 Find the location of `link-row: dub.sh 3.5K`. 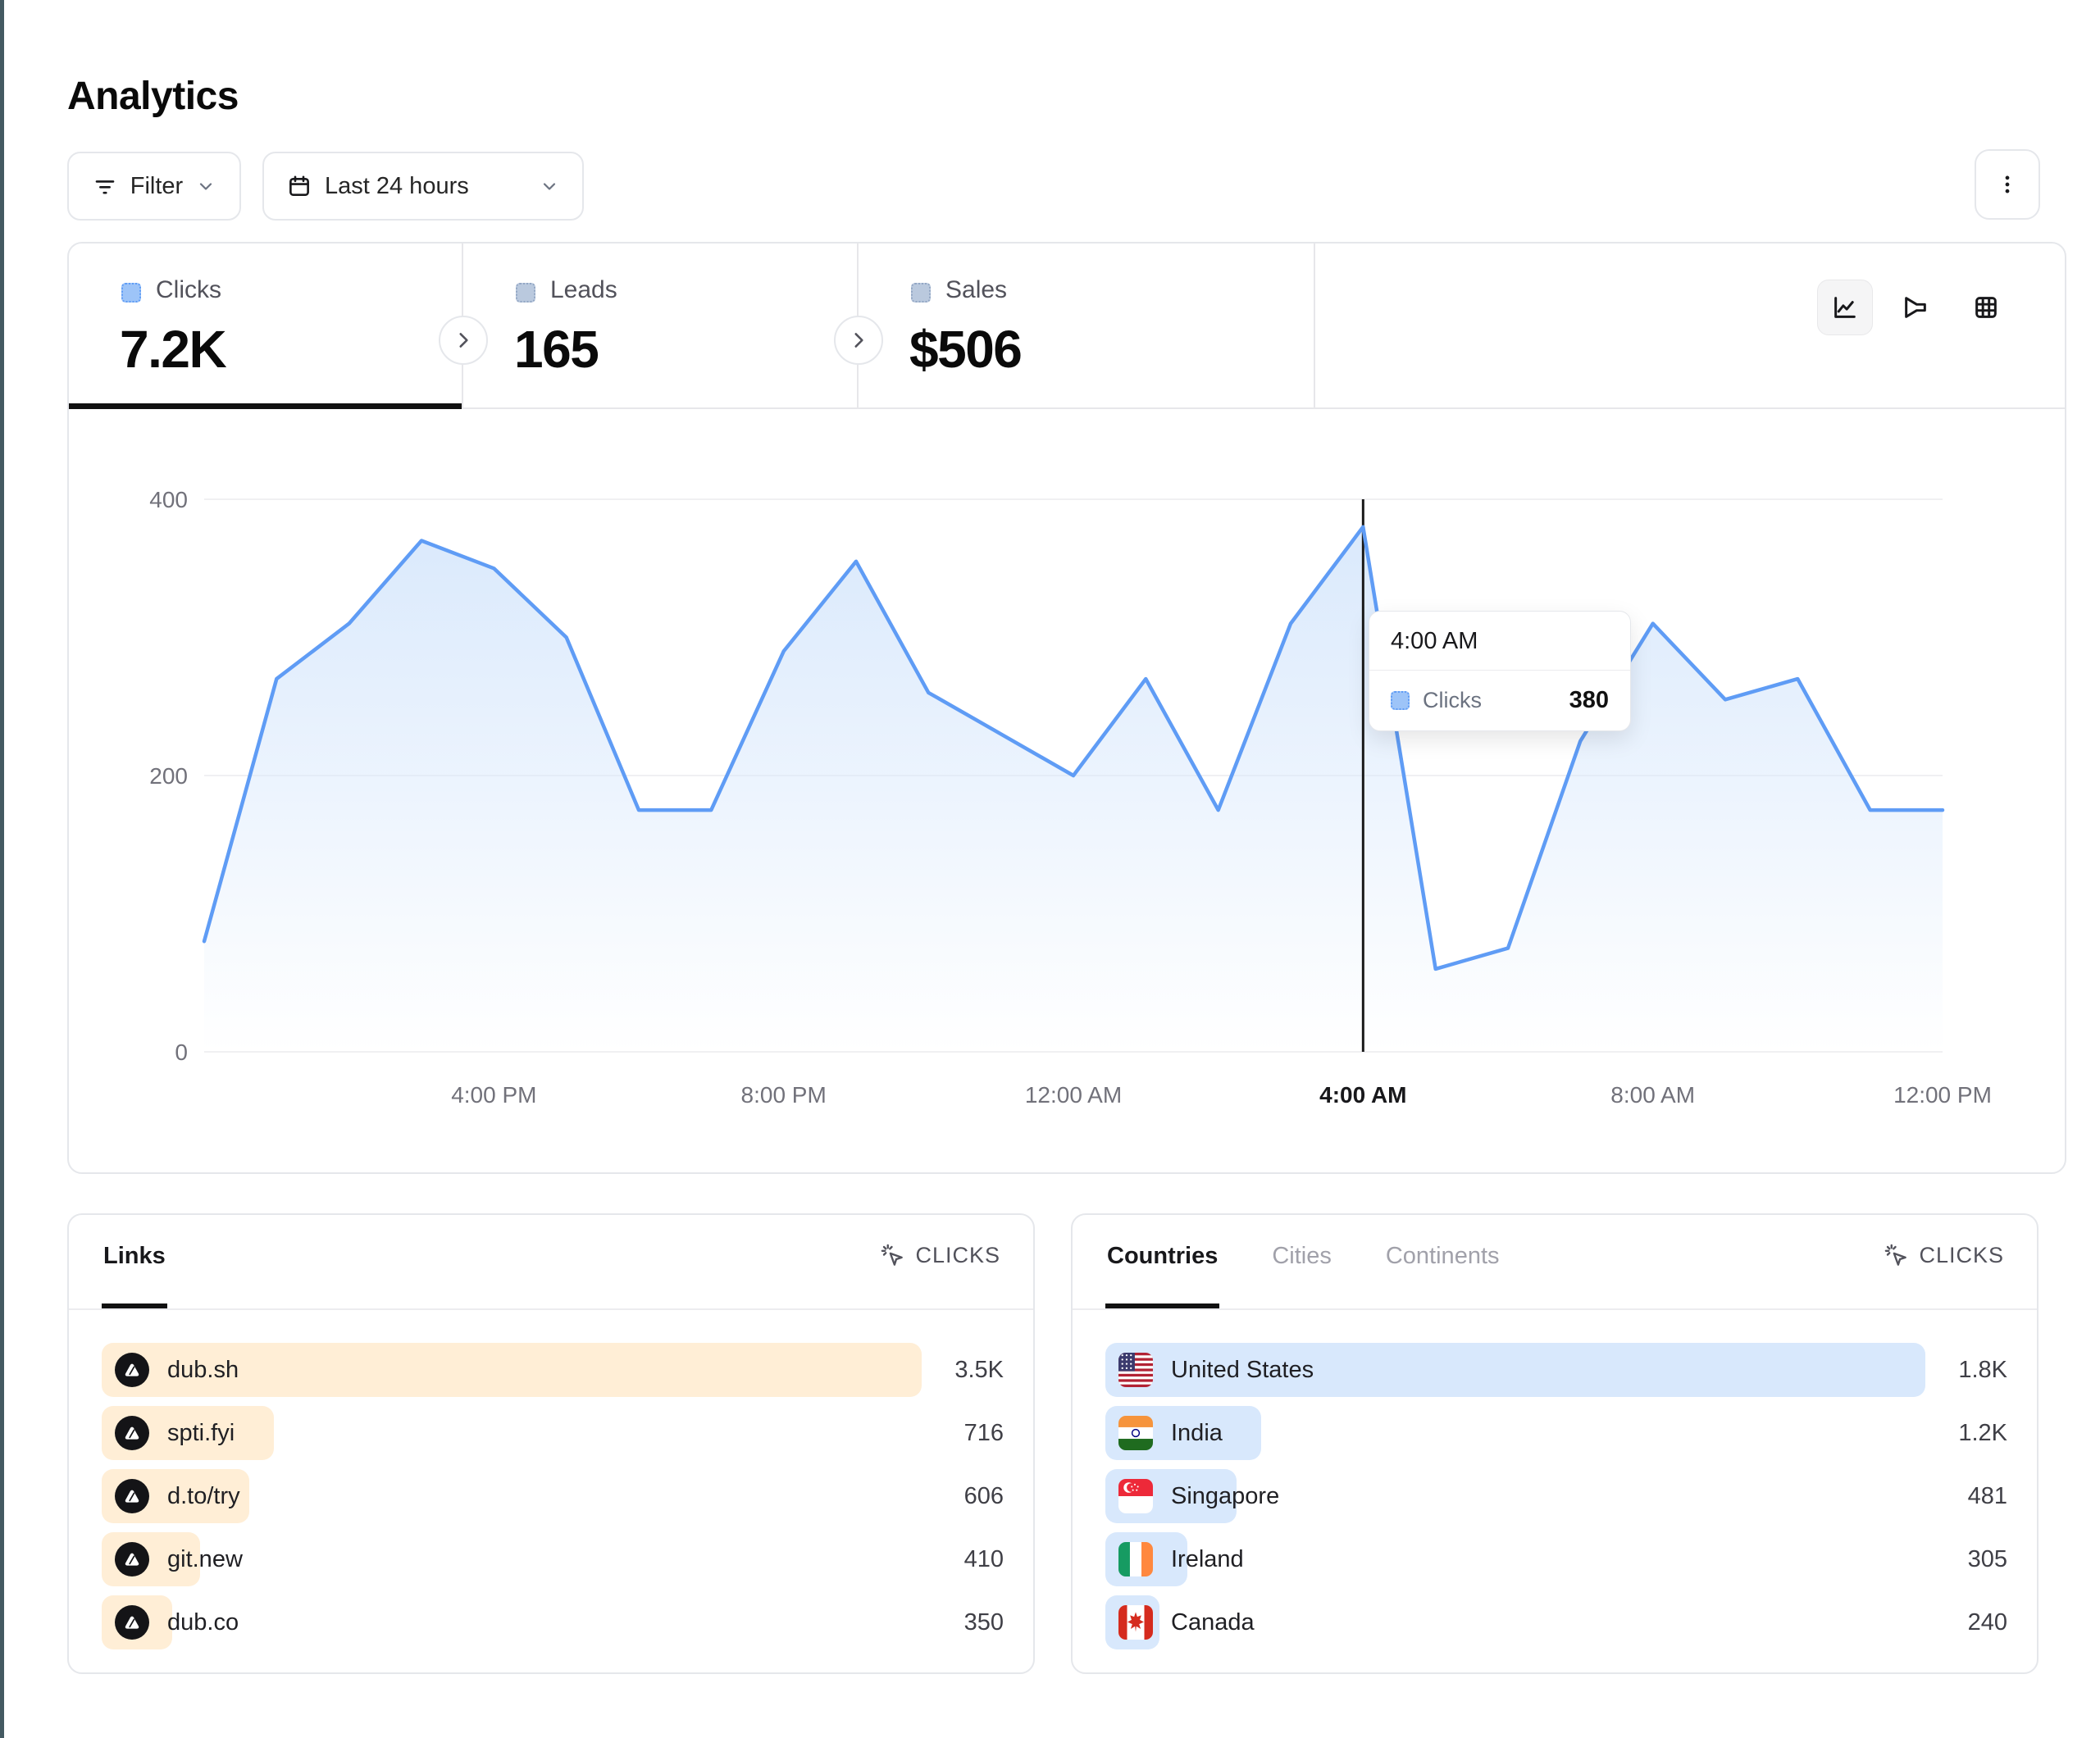

link-row: dub.sh 3.5K is located at coordinates (553, 1370).